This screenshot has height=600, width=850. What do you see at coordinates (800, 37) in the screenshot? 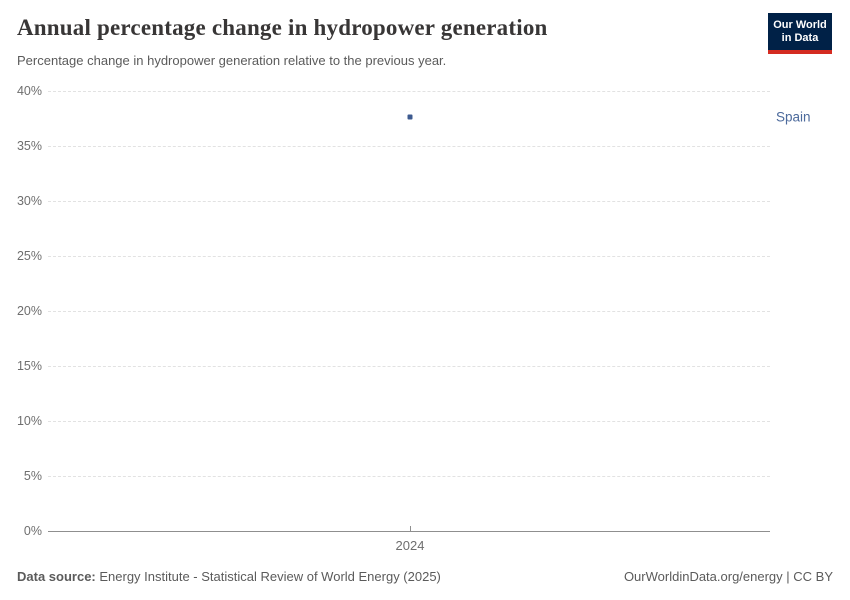
I see `owid-logo-line2: in Data` at bounding box center [800, 37].